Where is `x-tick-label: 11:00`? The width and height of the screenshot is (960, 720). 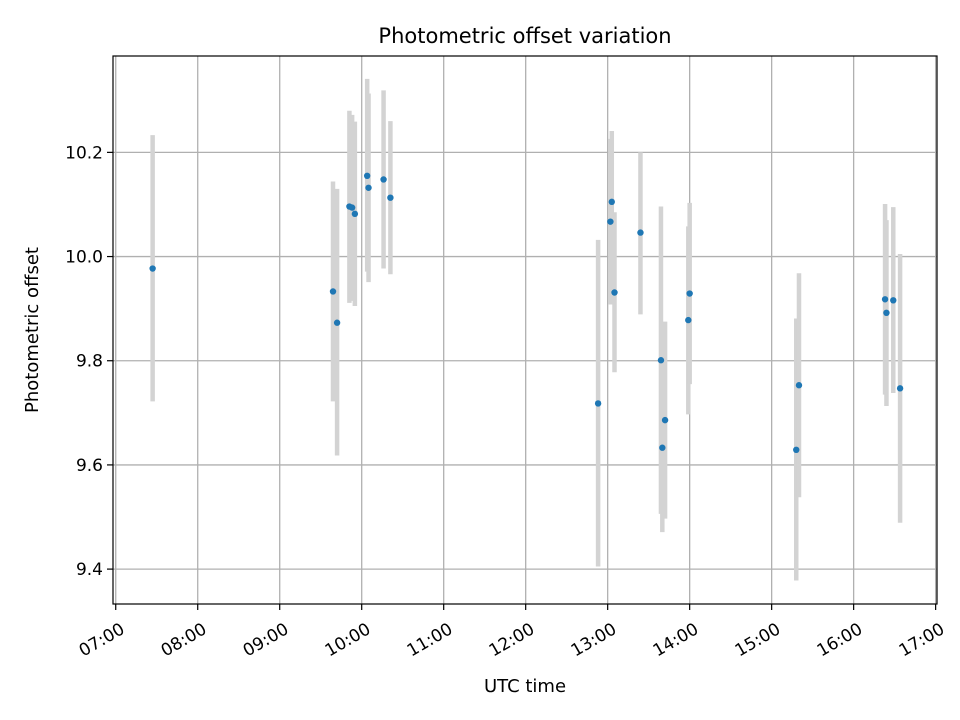 x-tick-label: 11:00 is located at coordinates (430, 640).